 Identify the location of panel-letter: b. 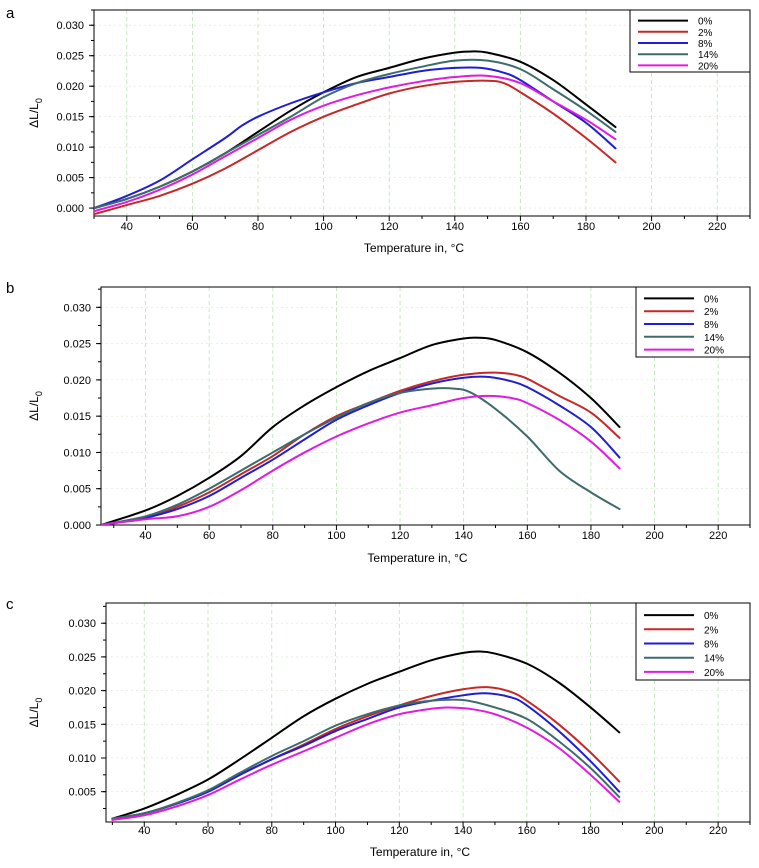
(10, 288).